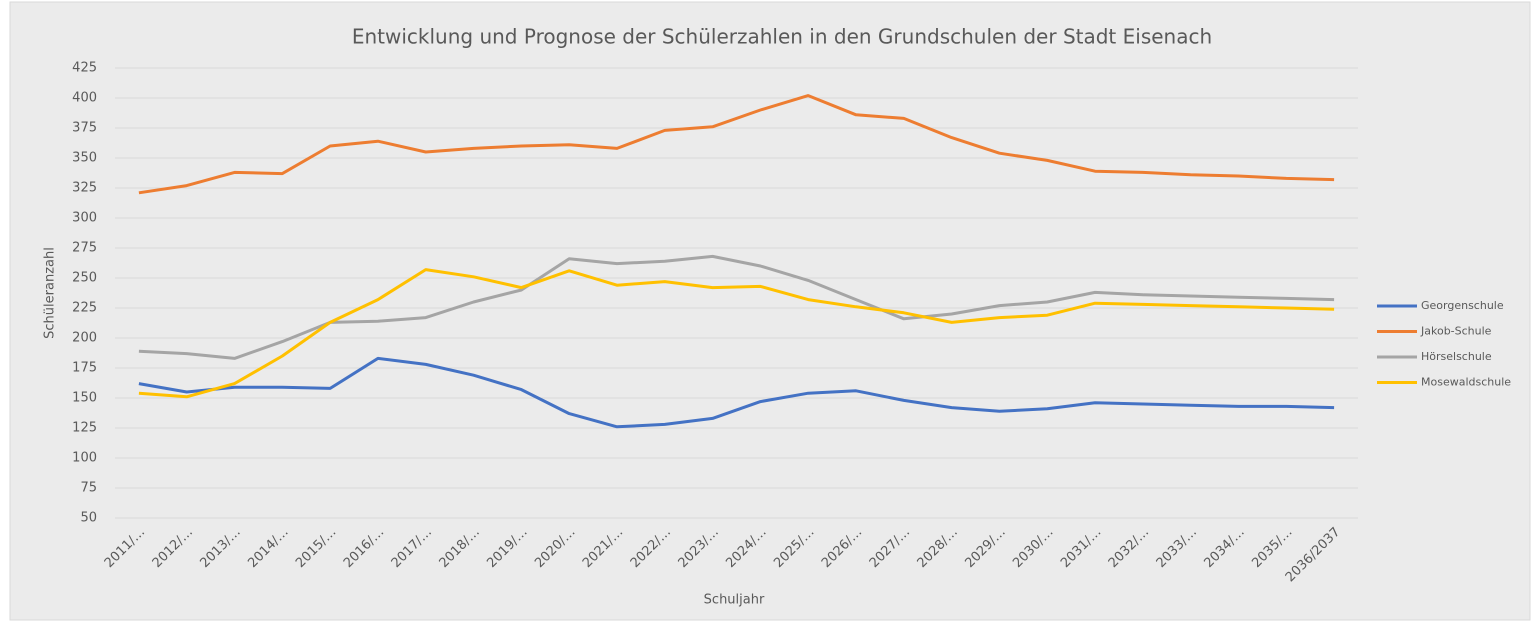  What do you see at coordinates (50, 293) in the screenshot?
I see `y-axis-label: Schüleranzahl` at bounding box center [50, 293].